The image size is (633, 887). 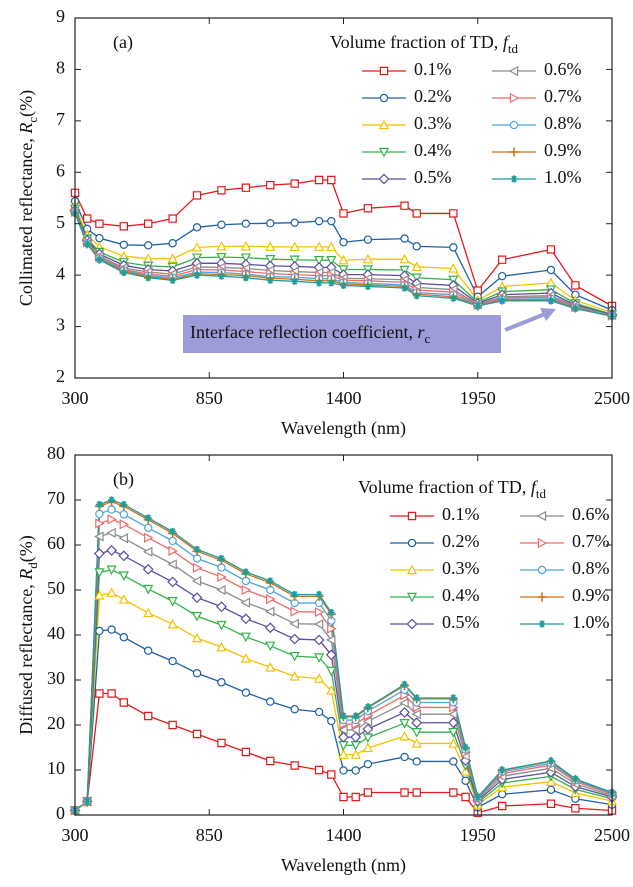 I want to click on annotation-arrowhead, so click(x=548, y=314).